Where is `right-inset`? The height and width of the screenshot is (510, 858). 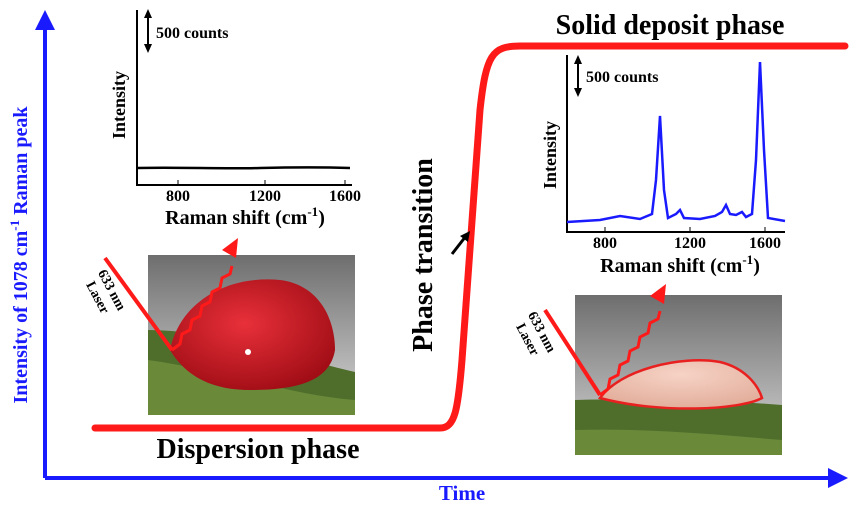 right-inset is located at coordinates (676, 144).